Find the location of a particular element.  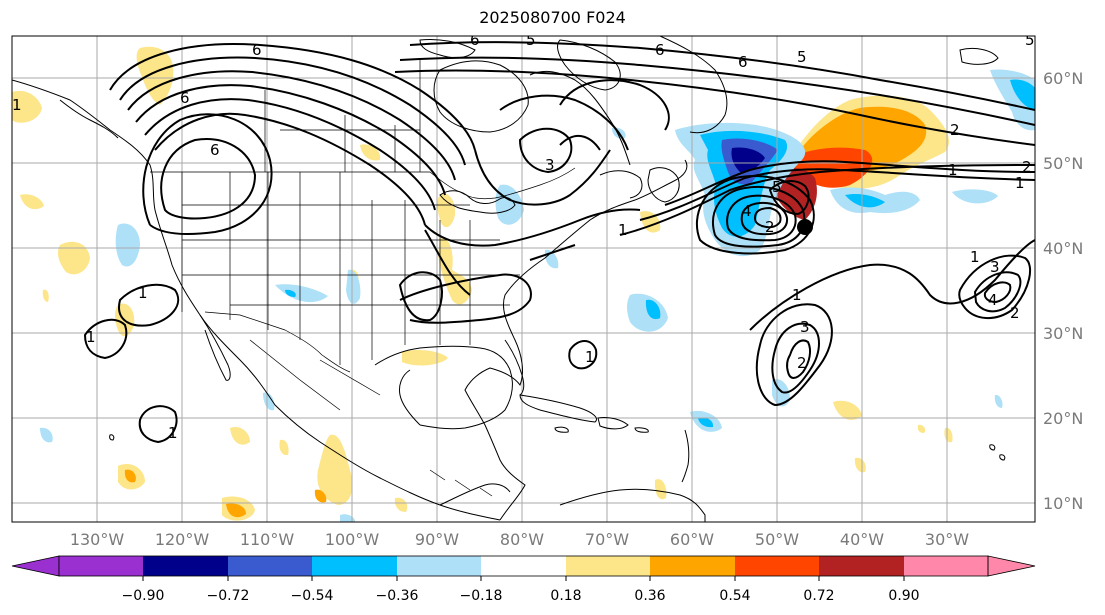

province-lines is located at coordinates (342, 116).